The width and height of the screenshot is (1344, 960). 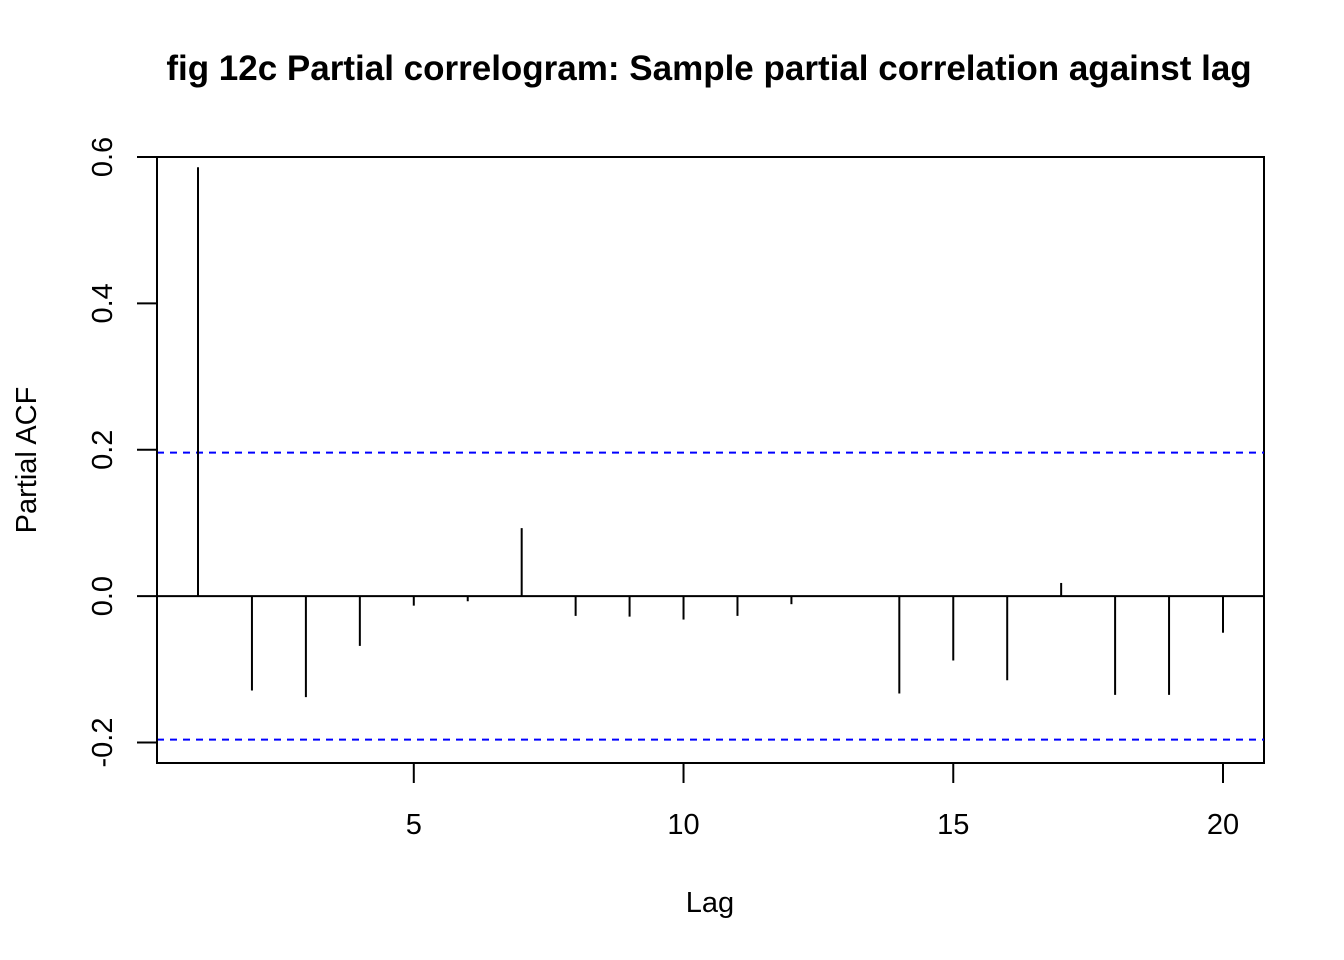 What do you see at coordinates (103, 157) in the screenshot?
I see `y-tick-label: 0.6` at bounding box center [103, 157].